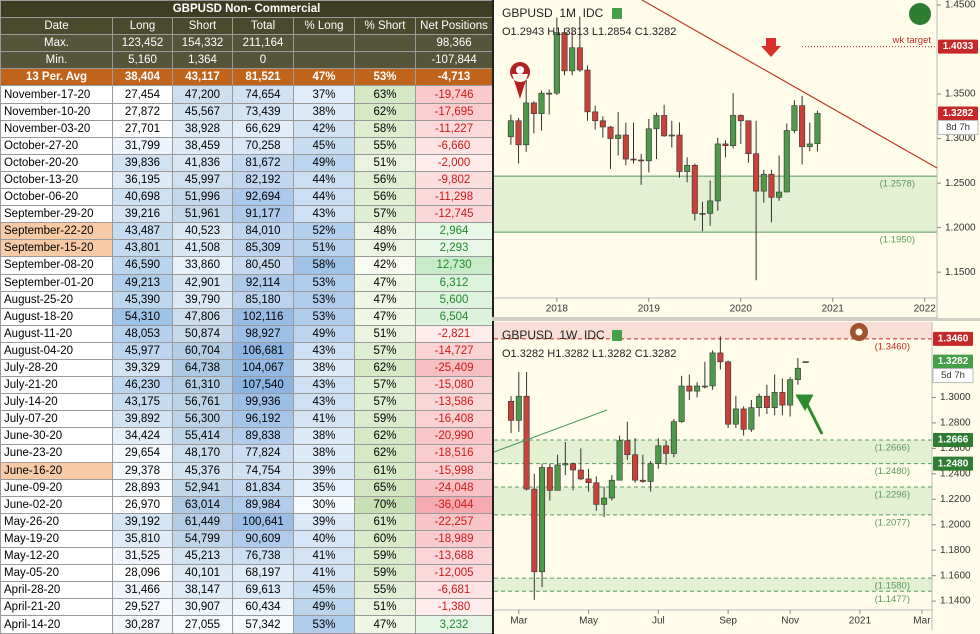 The image size is (980, 634). What do you see at coordinates (263, 43) in the screenshot?
I see `summary-cell: 211,164` at bounding box center [263, 43].